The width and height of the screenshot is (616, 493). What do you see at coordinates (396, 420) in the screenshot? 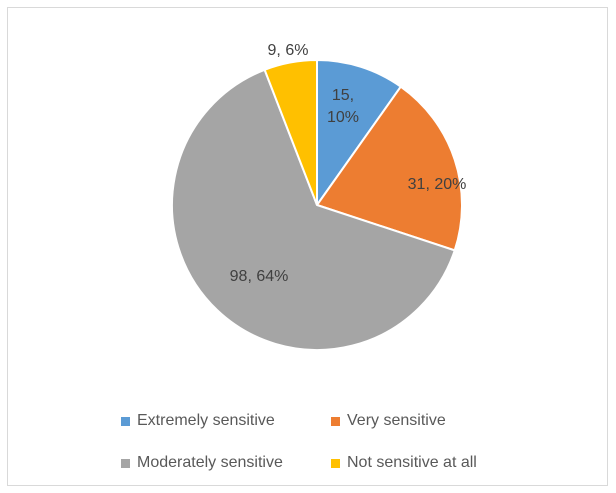
I see `legend-label: Very sensitive` at bounding box center [396, 420].